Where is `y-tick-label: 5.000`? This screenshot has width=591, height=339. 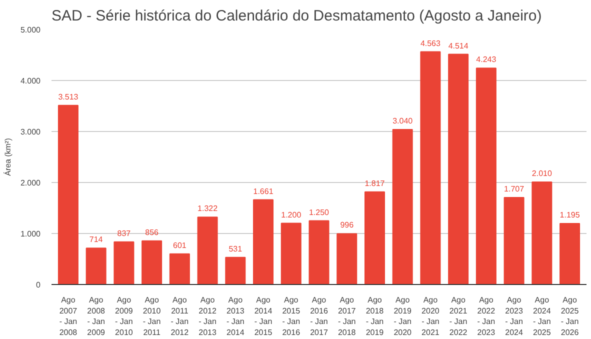
y-tick-label: 5.000 is located at coordinates (31, 30).